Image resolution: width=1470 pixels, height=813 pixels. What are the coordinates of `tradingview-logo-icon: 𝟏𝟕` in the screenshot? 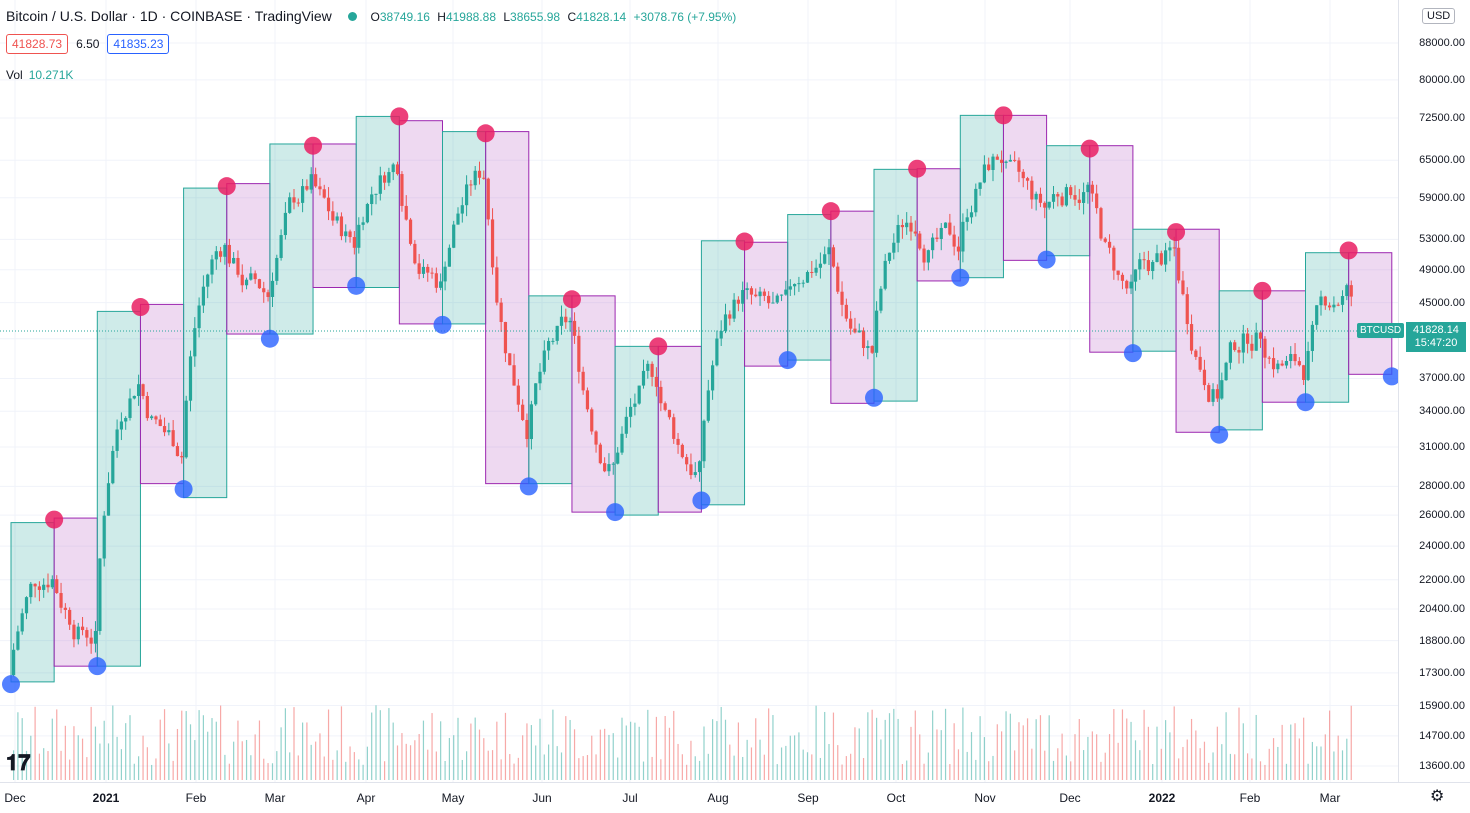 It's located at (18, 762).